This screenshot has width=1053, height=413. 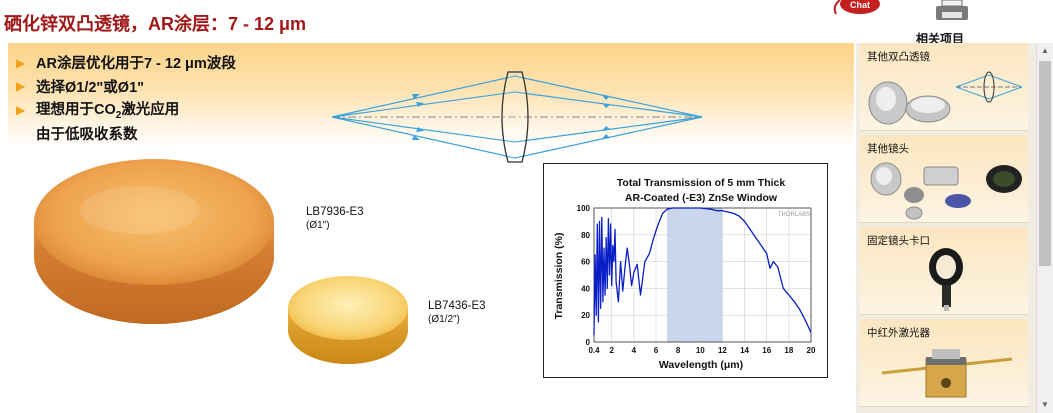 I want to click on x-tick-label: 10, so click(x=700, y=350).